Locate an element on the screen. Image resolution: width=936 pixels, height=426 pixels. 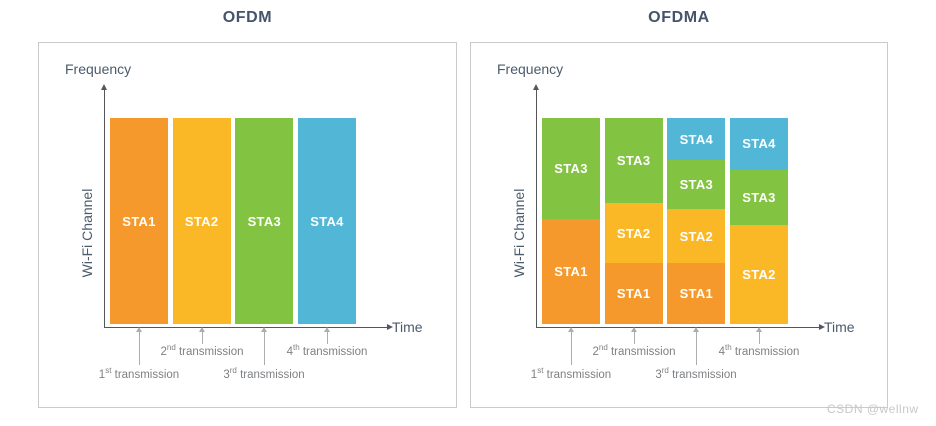
bars-area: STA1 STA2 STA3 STA4 is located at coordinates (233, 221).